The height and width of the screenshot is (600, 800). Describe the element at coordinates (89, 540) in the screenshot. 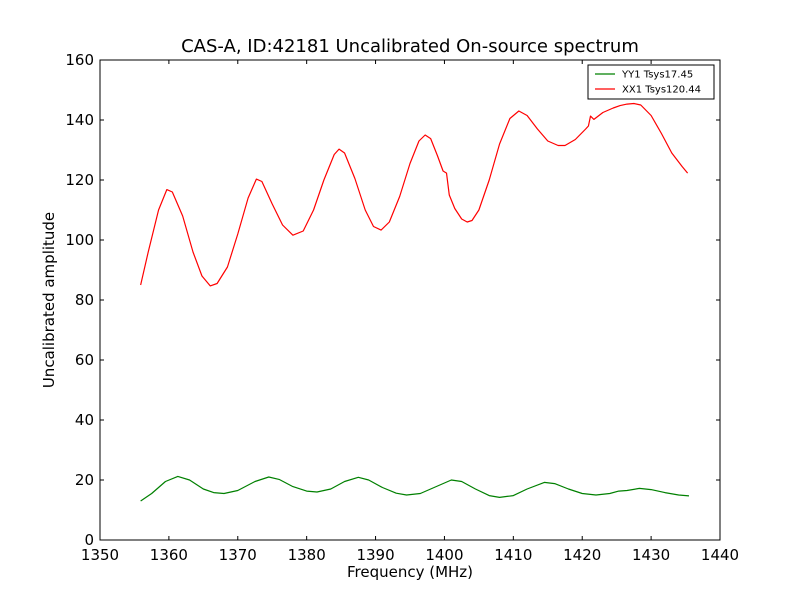

I see `y-tick-label: 0` at that location.